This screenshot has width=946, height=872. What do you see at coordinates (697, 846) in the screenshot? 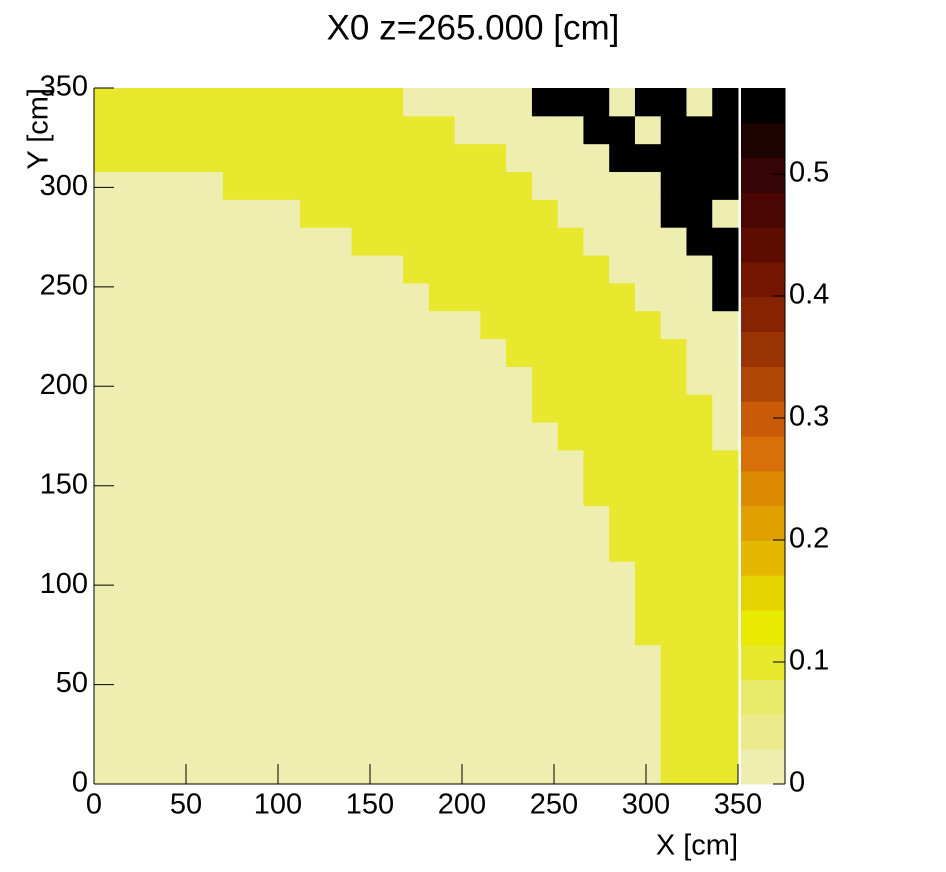
I see `x-axis-label: X [cm]` at bounding box center [697, 846].